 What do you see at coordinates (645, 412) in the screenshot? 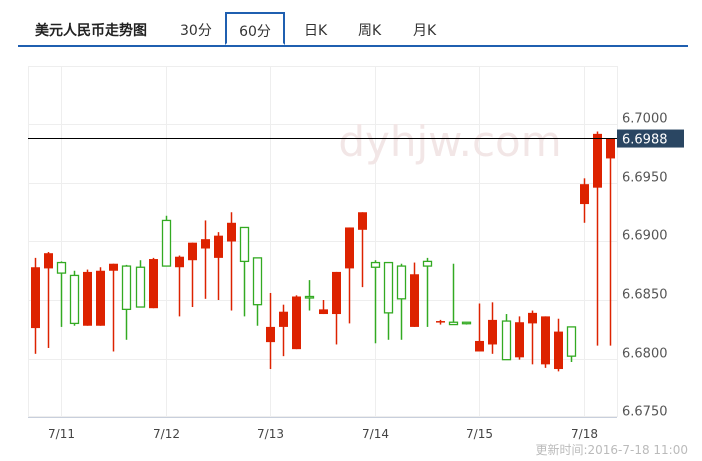
I see `y-tick-label: 6.6750` at bounding box center [645, 412].